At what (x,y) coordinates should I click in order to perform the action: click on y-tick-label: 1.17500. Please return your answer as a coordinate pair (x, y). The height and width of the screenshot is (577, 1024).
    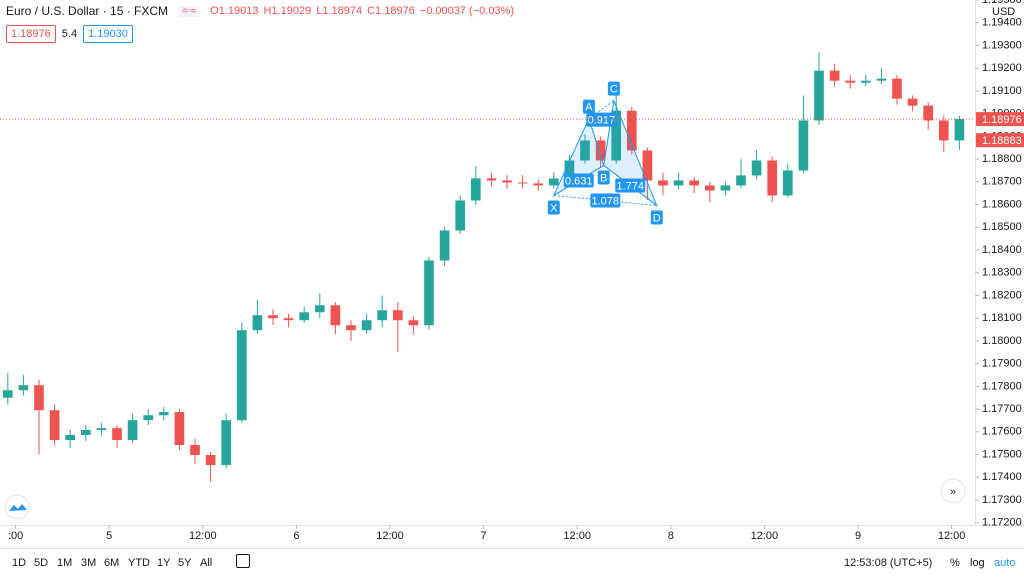
    Looking at the image, I should click on (1002, 454).